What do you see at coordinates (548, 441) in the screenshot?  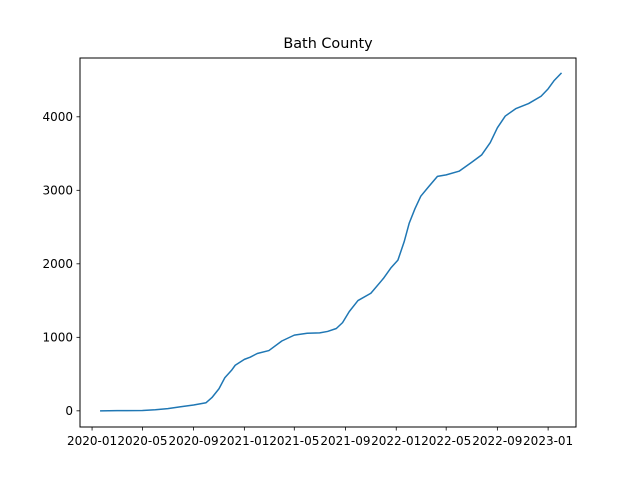 I see `x-tick-label-9: 2023-01` at bounding box center [548, 441].